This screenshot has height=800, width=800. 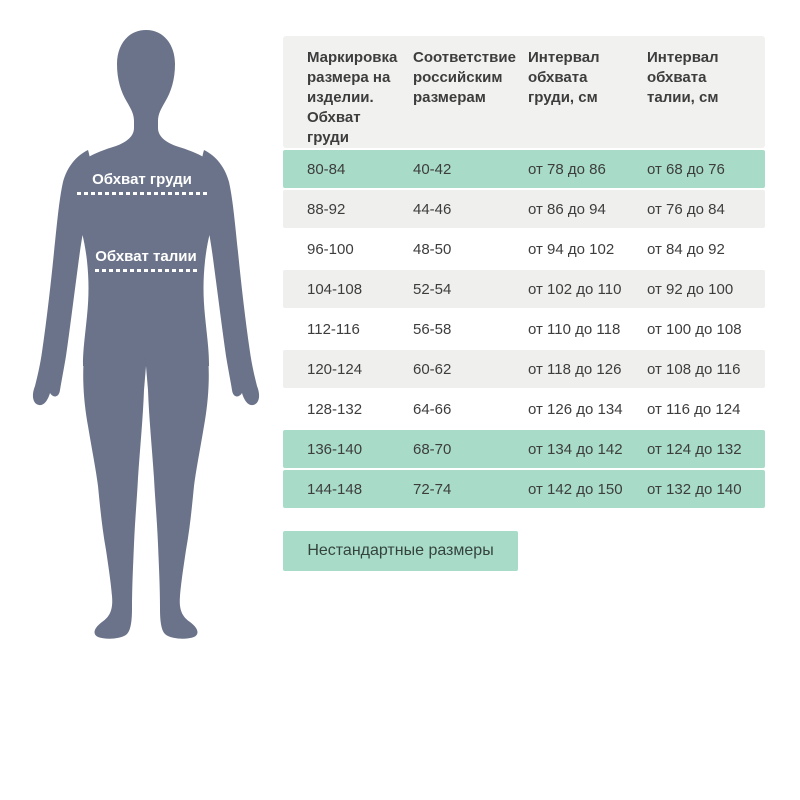 I want to click on cell-marking: 136-140, so click(x=335, y=449).